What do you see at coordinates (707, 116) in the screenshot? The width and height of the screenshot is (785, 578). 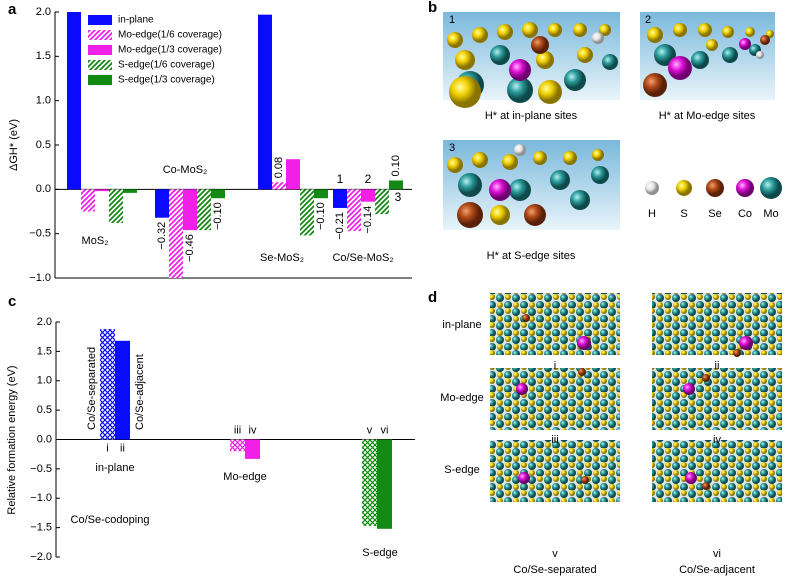 I see `image-caption: H* at Mo-edge sites` at bounding box center [707, 116].